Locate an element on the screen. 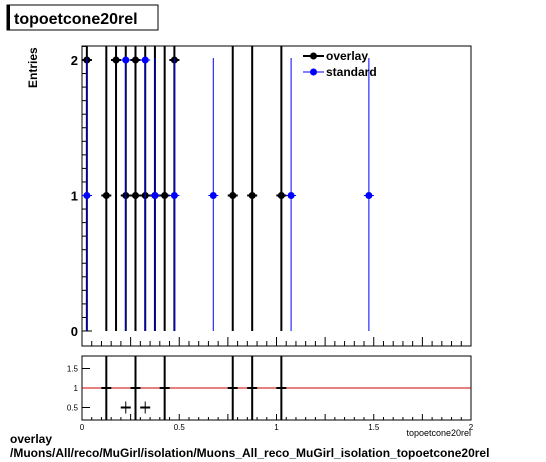 Image resolution: width=546 pixels, height=462 pixels. legend-standard-label: standard is located at coordinates (351, 72).